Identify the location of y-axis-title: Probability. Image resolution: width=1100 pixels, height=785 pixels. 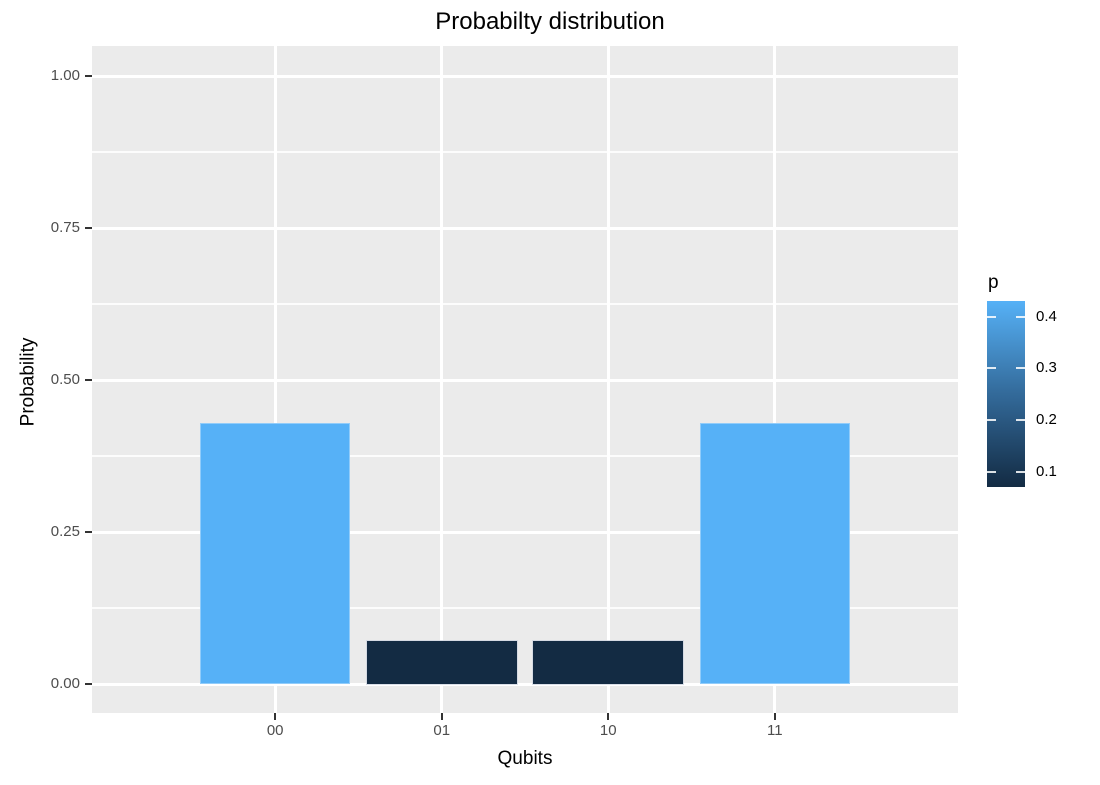
(28, 382).